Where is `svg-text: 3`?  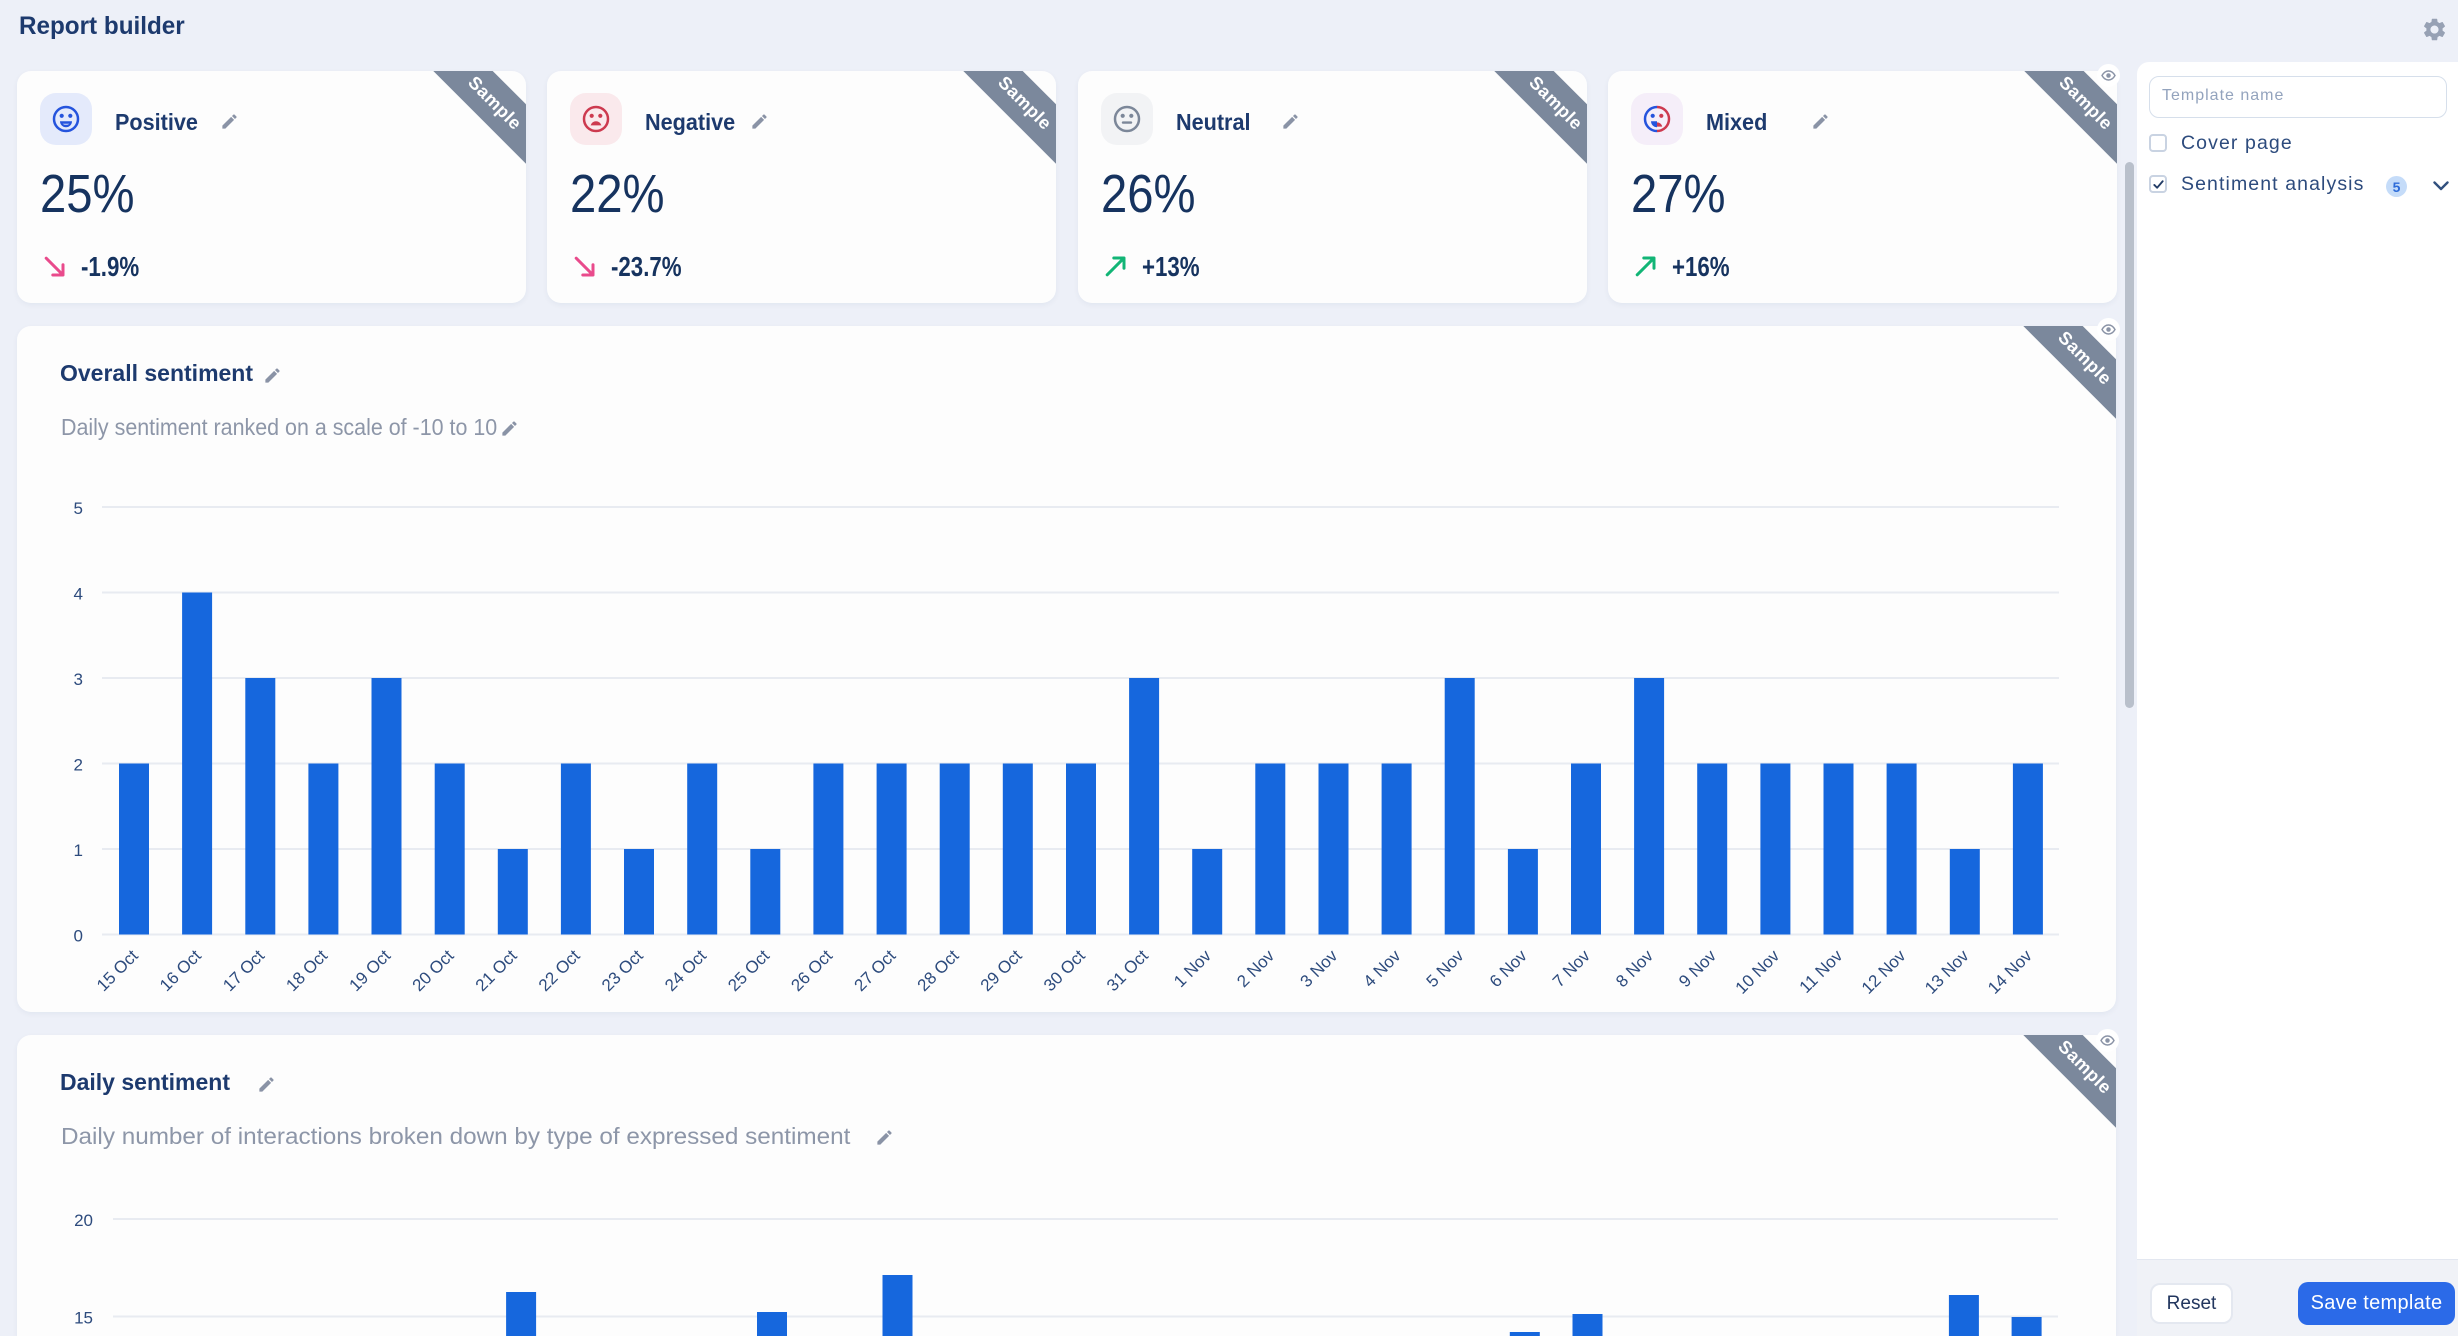 svg-text: 3 is located at coordinates (78, 679).